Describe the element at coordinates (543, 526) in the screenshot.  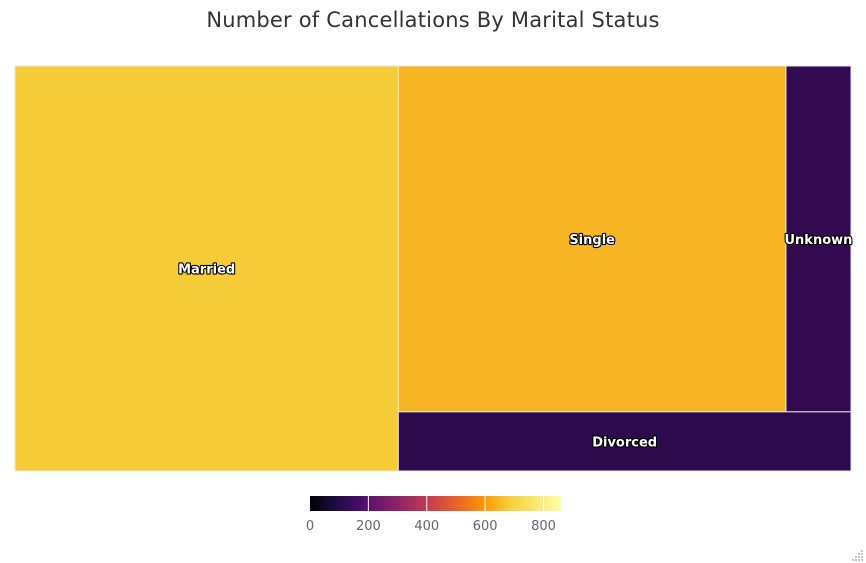
I see `colorbar-tick-label-800: 800` at that location.